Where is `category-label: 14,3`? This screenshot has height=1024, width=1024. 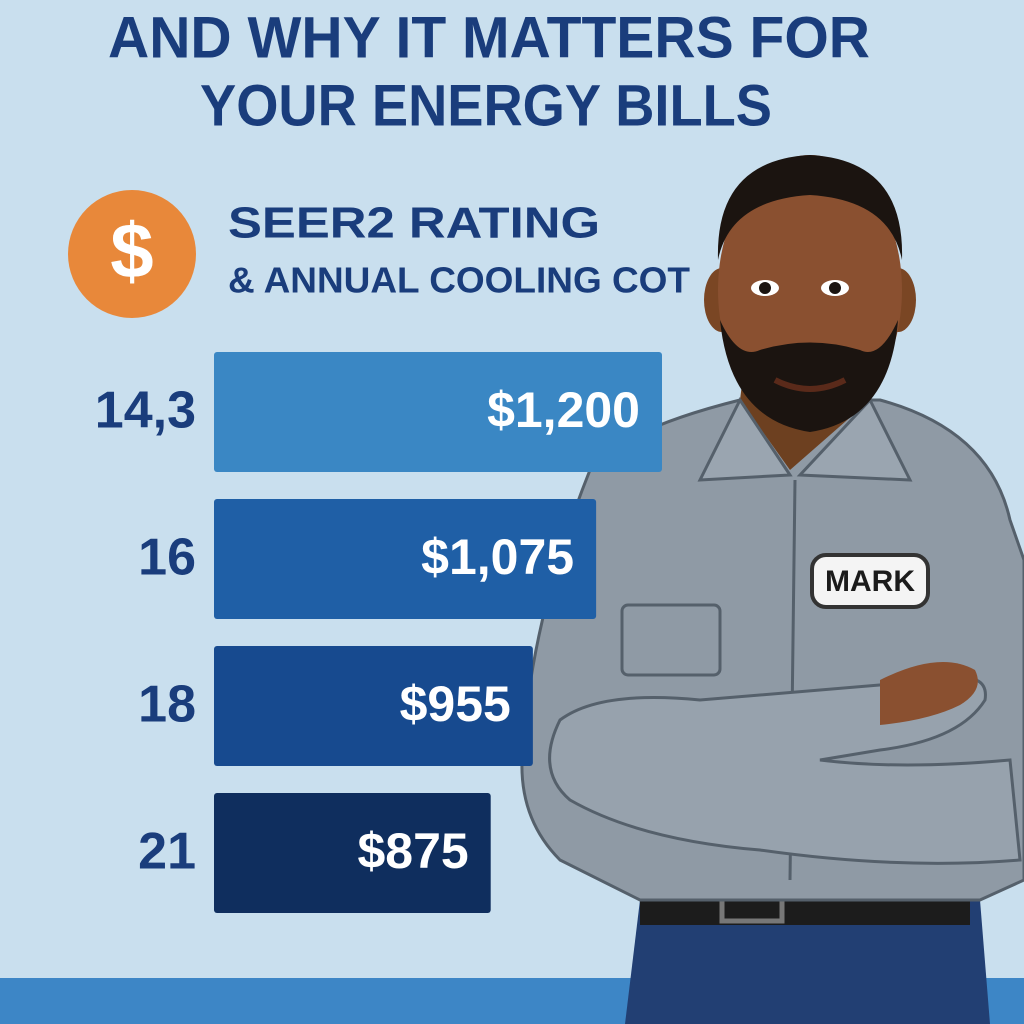 category-label: 14,3 is located at coordinates (145, 411).